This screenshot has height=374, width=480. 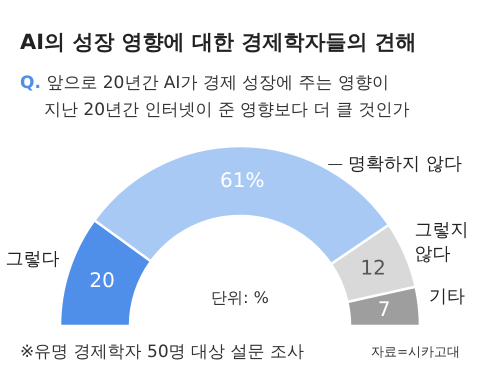 I want to click on chart-title: AI의 성장 영향에 대한 경제학자들의 견해, so click(x=218, y=42).